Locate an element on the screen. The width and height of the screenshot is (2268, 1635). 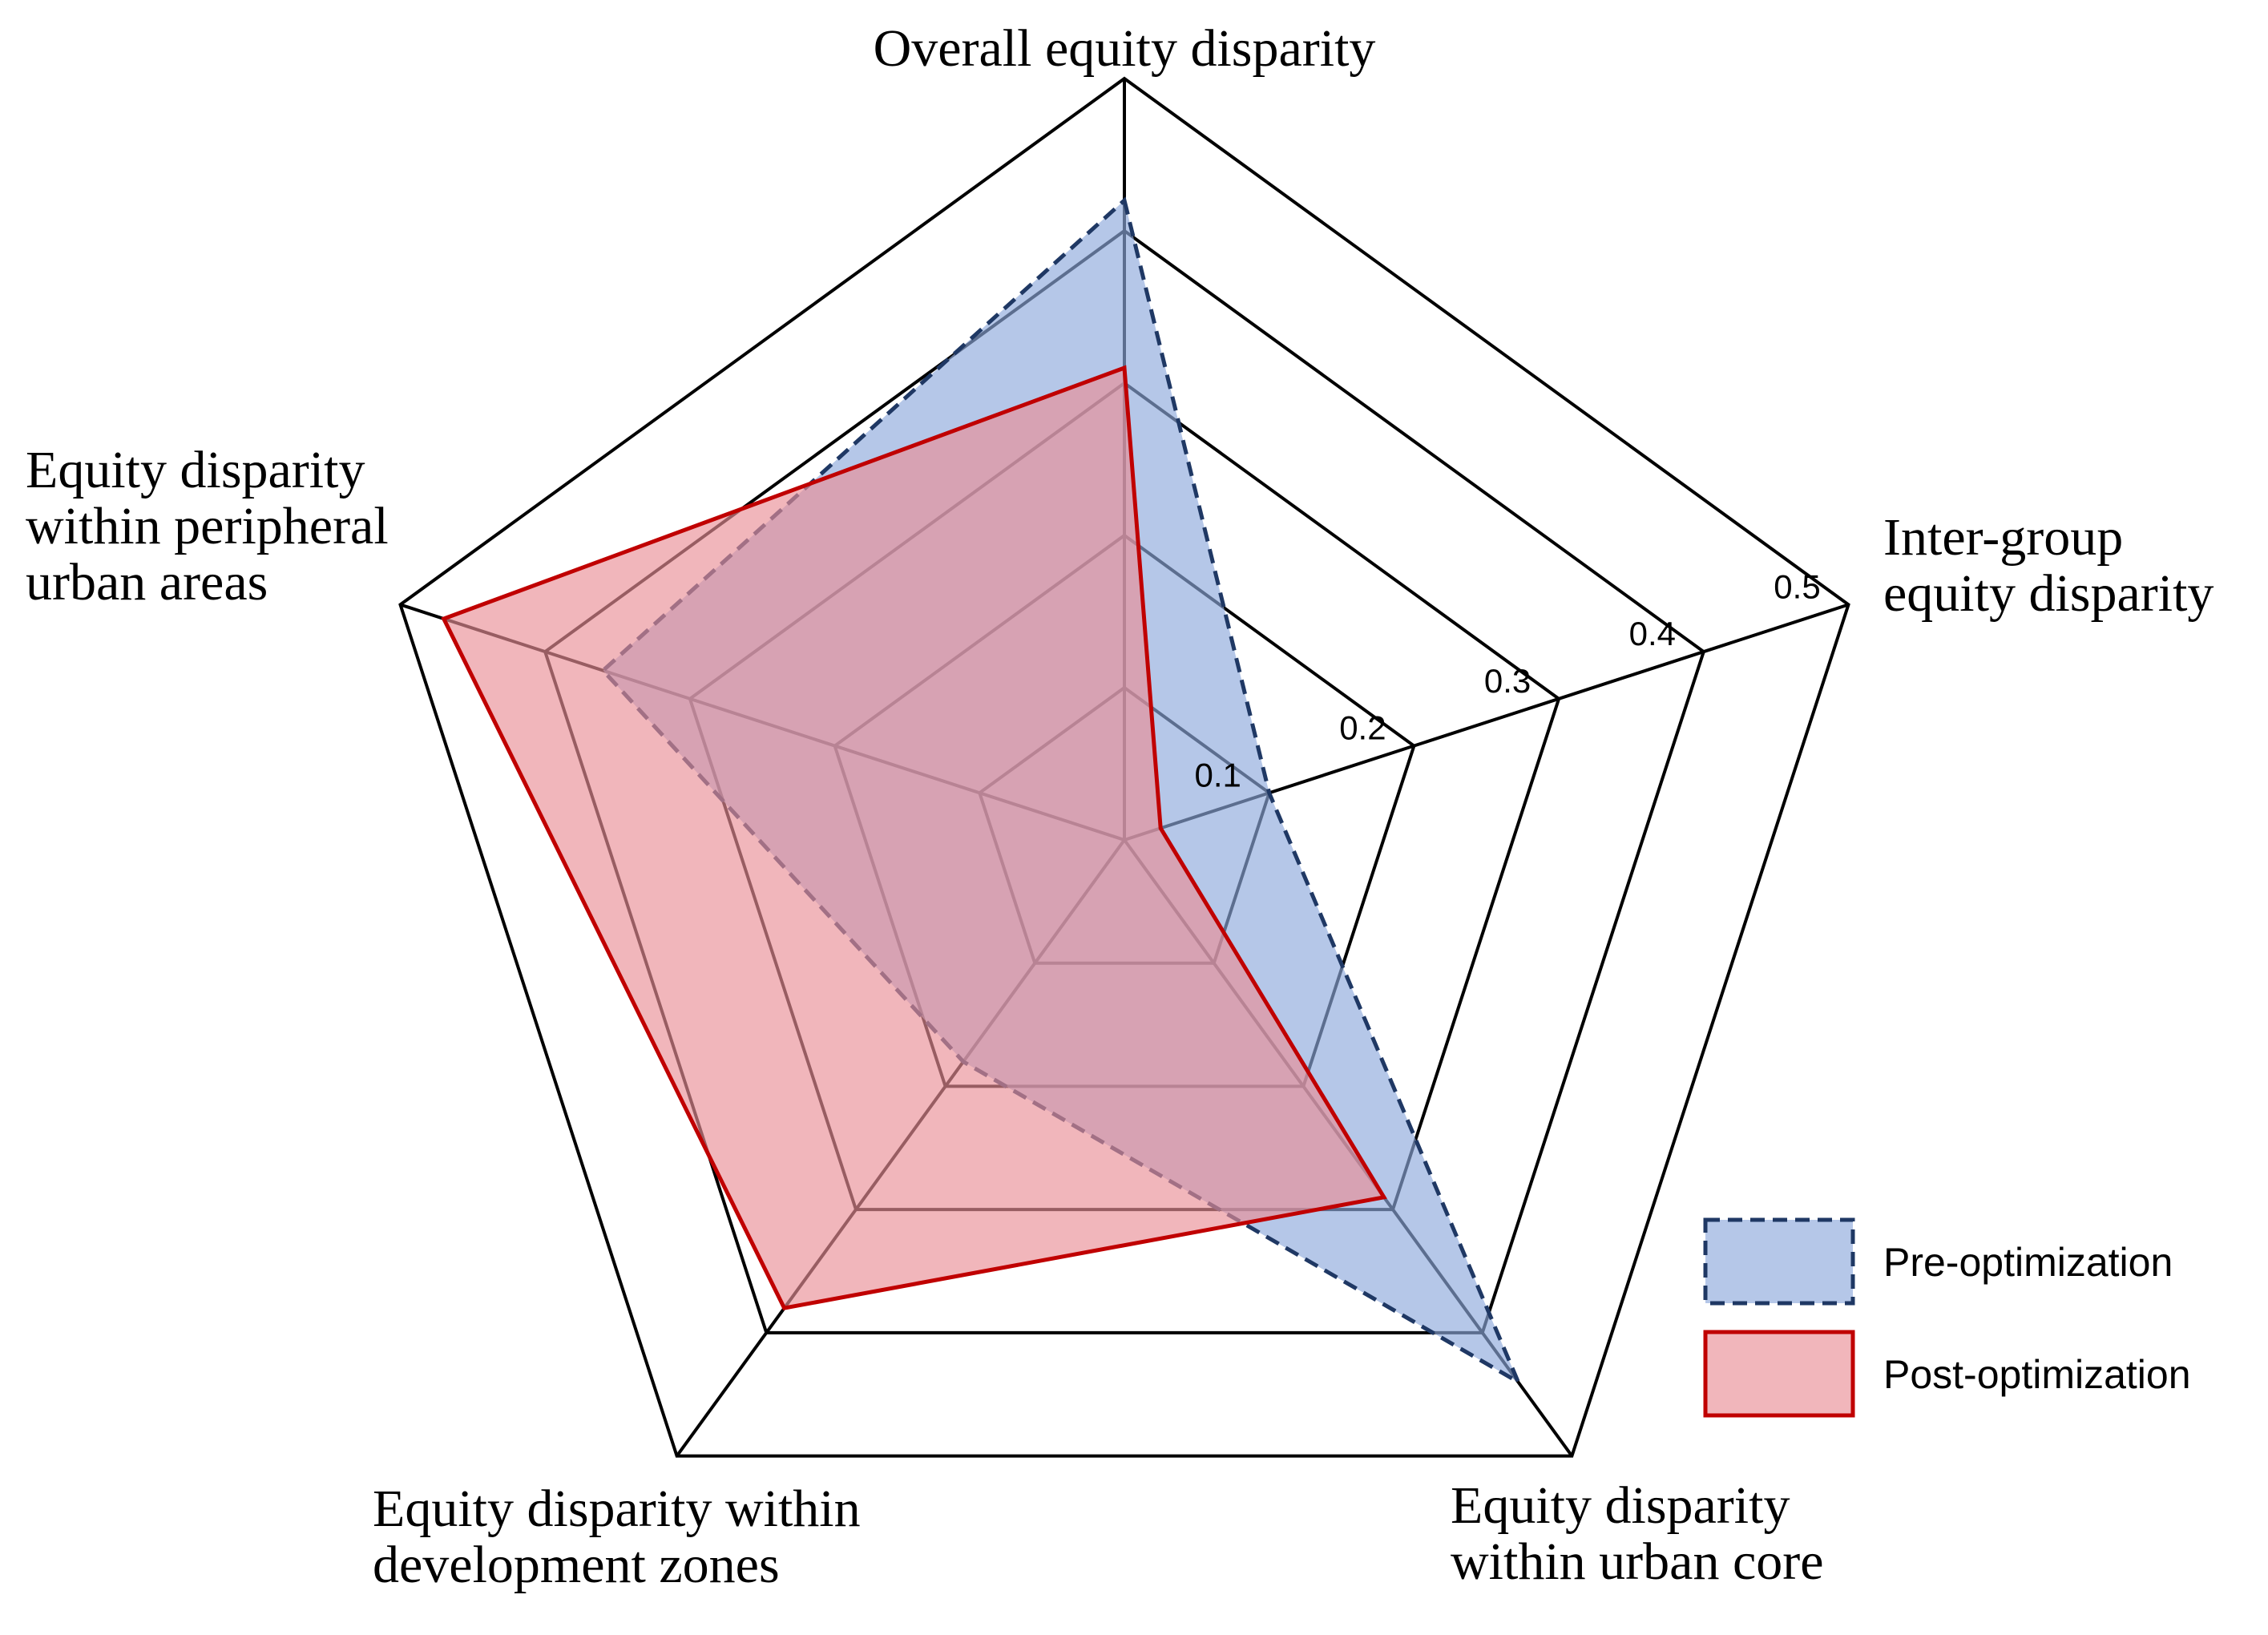
axis-label-intergroup: Inter-group equity disparity is located at coordinates (2048, 565).